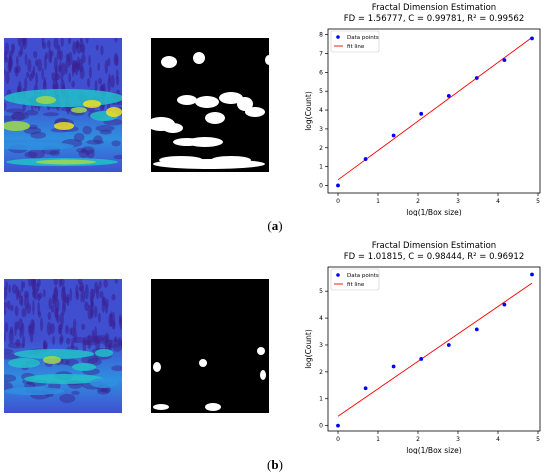 The height and width of the screenshot is (475, 550). Describe the element at coordinates (338, 37) in the screenshot. I see `legend-marker` at that location.